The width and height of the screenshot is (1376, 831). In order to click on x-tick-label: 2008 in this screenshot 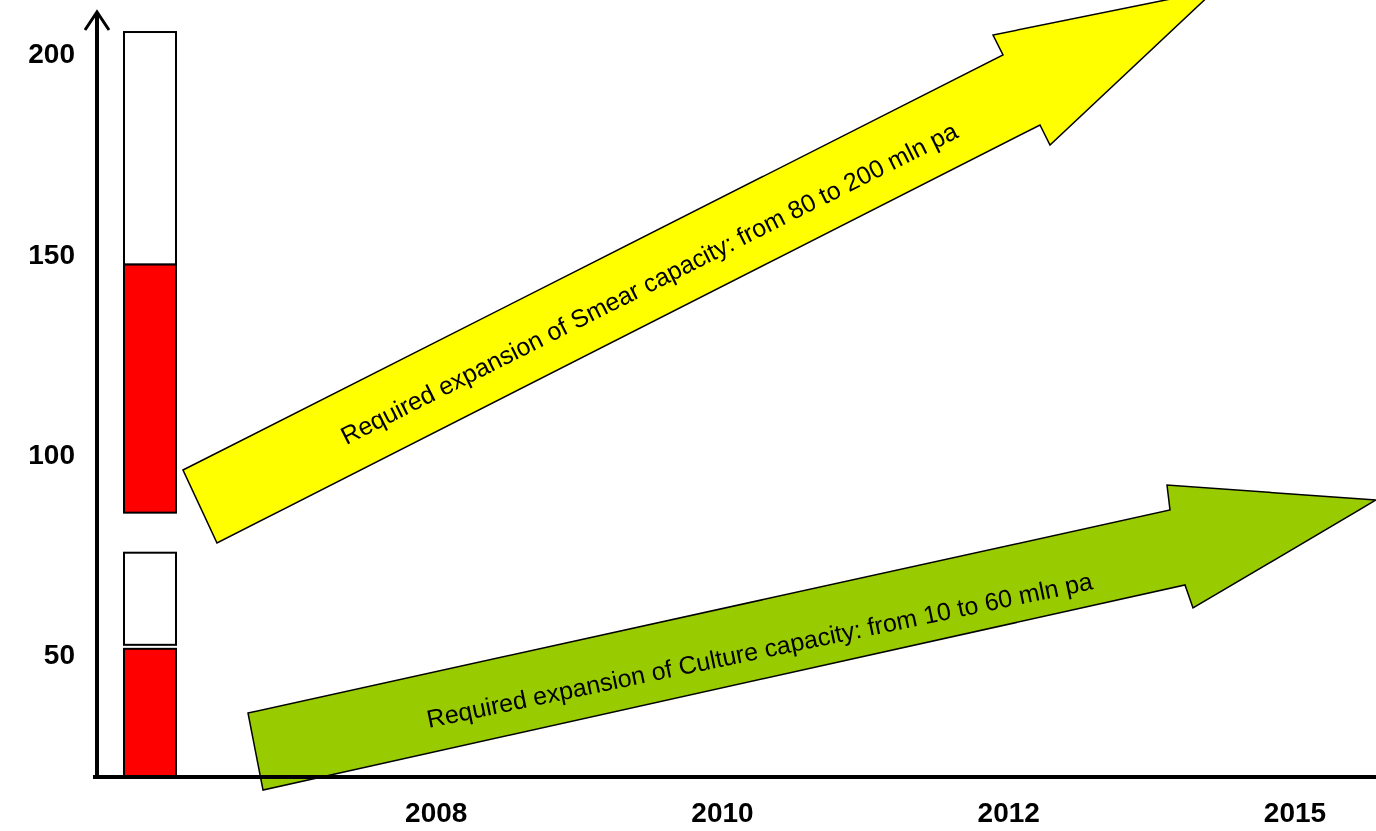, I will do `click(436, 813)`.